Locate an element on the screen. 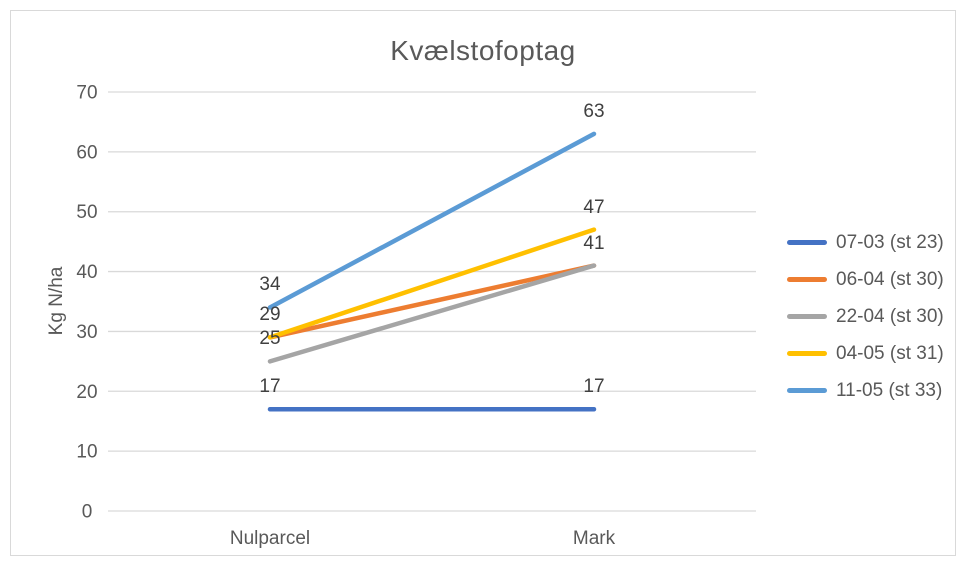 This screenshot has width=966, height=574. legend-label: 22-04 (st 30) is located at coordinates (890, 316).